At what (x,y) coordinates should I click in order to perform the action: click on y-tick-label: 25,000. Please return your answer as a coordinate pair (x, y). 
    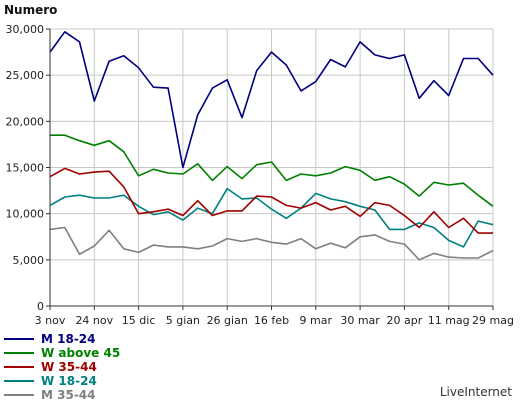
    Looking at the image, I should click on (25, 75).